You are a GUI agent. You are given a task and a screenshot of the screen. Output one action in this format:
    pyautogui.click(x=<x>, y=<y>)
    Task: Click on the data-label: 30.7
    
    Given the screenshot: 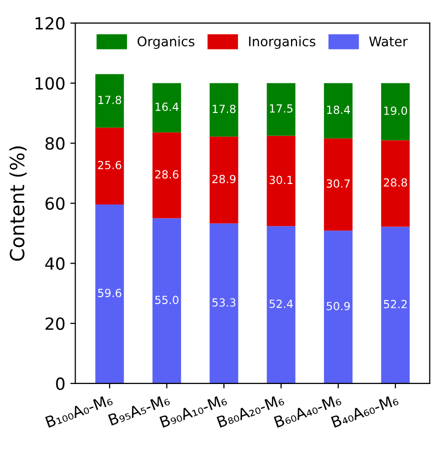 What is the action you would take?
    pyautogui.click(x=338, y=183)
    